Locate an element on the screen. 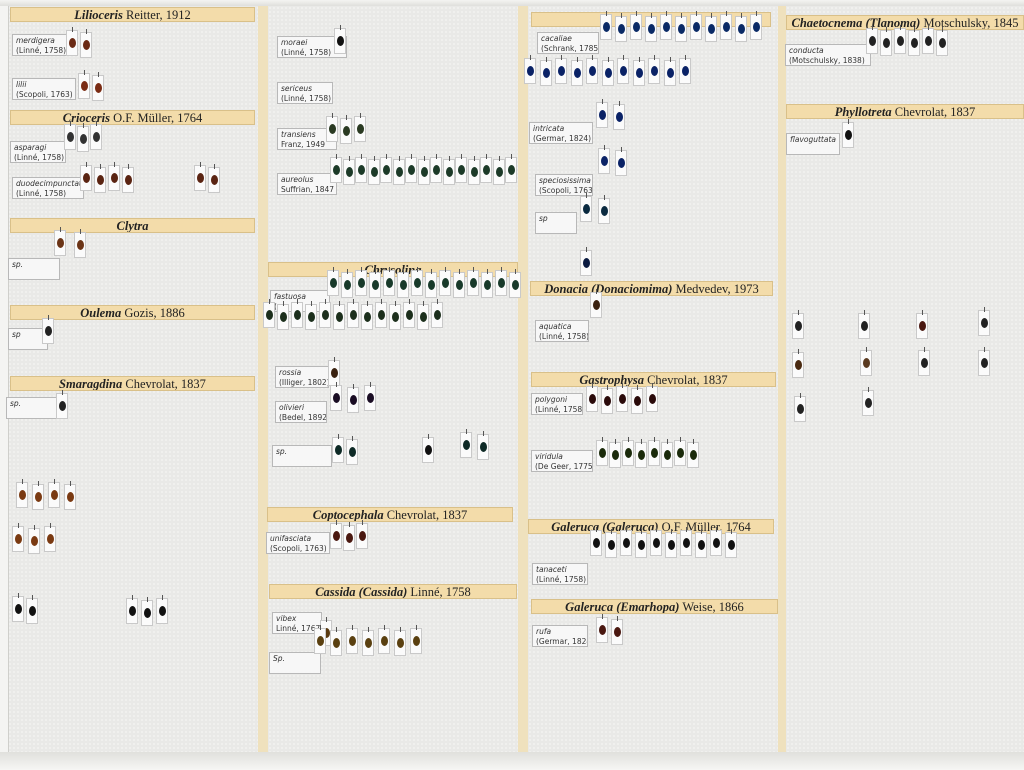  species-name: cacaliae is located at coordinates (556, 38).